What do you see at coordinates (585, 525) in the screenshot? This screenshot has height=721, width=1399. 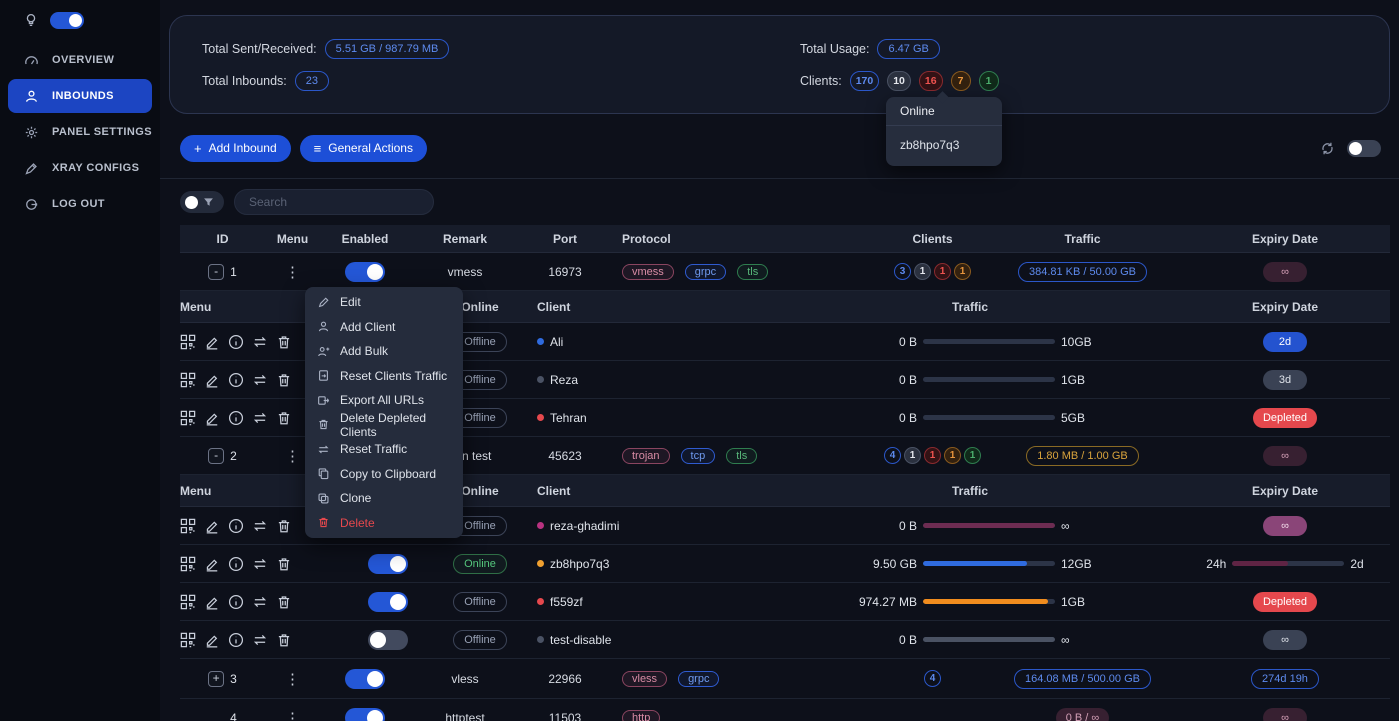 I see `client-name: reza-ghadimi` at bounding box center [585, 525].